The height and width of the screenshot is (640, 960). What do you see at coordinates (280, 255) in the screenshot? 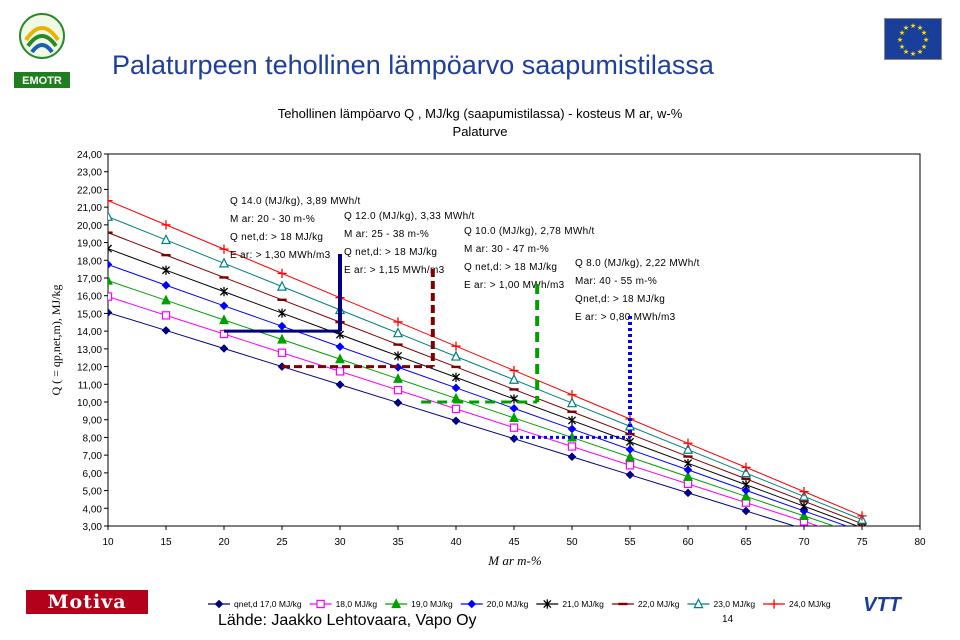
I see `callout-text: E ar: > 1,30 MWh/m3` at bounding box center [280, 255].